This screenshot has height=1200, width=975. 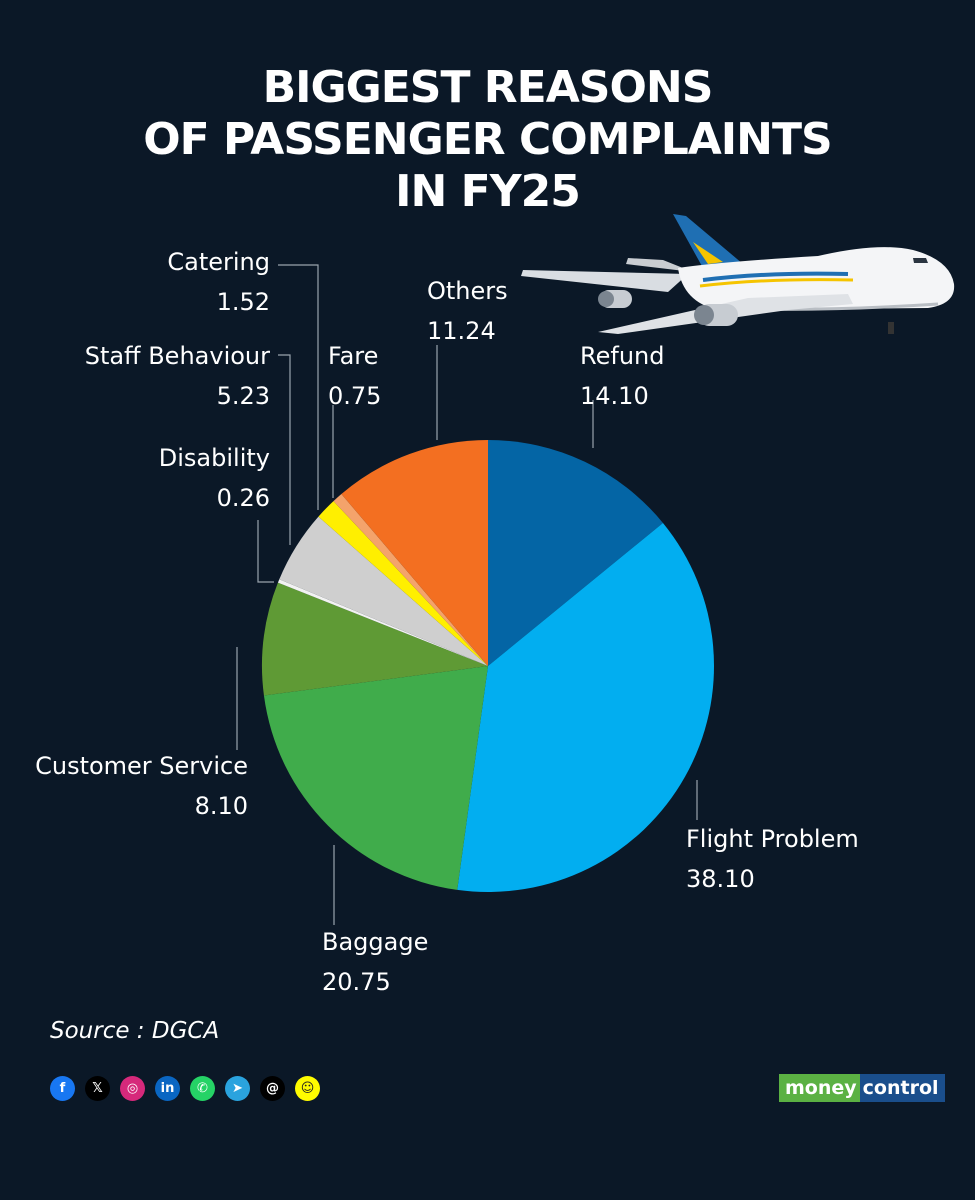 I want to click on logo-part-1: money, so click(x=819, y=1088).